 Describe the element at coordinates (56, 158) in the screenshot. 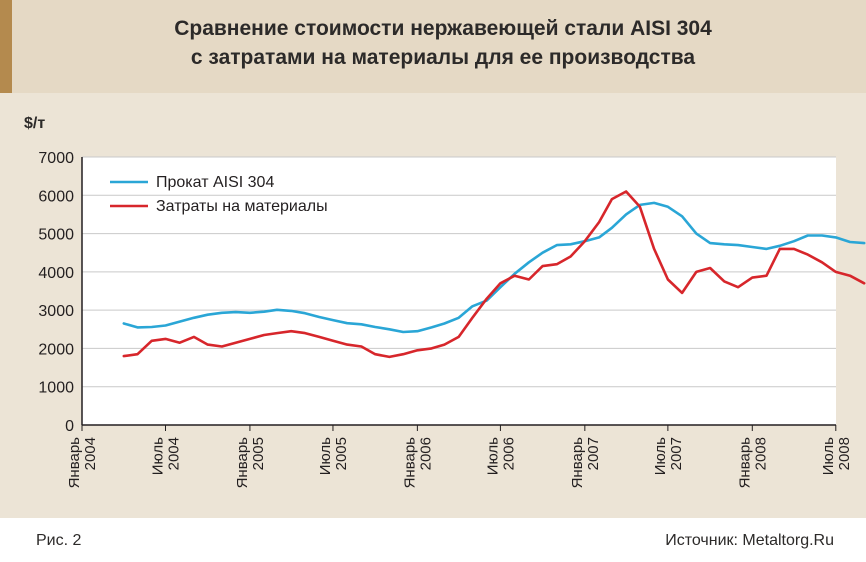

I see `y-tick-label: 7000` at that location.